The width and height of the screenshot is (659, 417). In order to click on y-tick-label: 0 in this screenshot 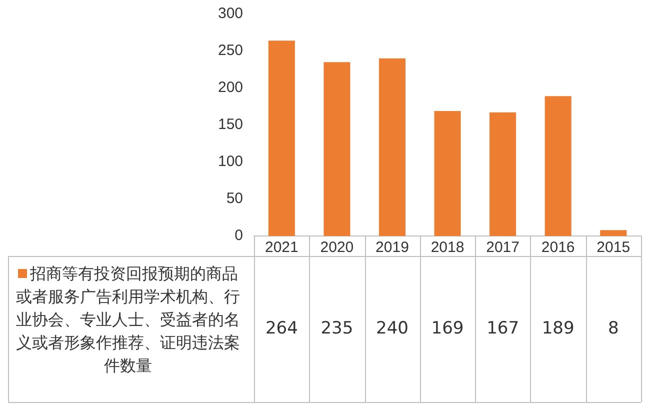, I will do `click(239, 235)`.